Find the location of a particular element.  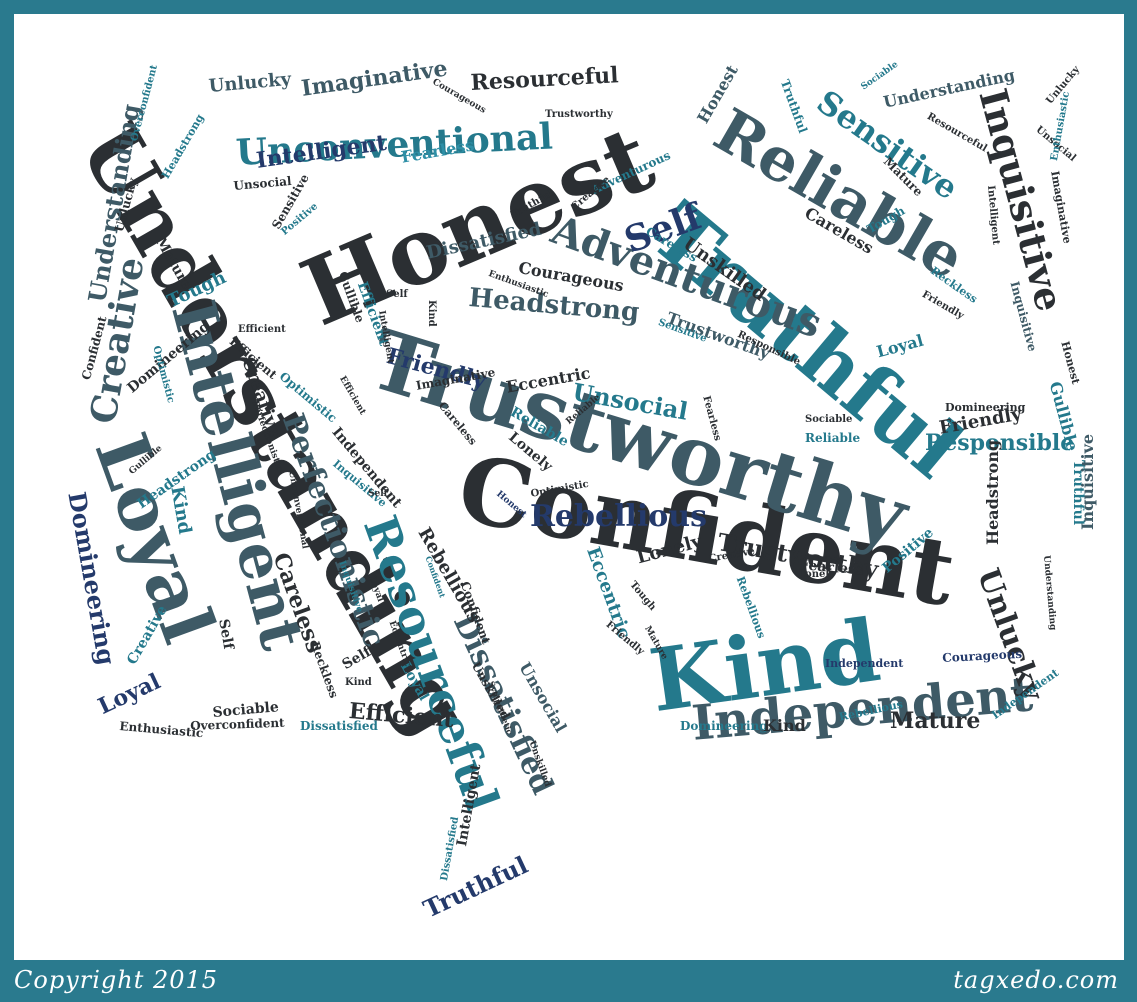

cloud-word: Trustworthy is located at coordinates (579, 114).